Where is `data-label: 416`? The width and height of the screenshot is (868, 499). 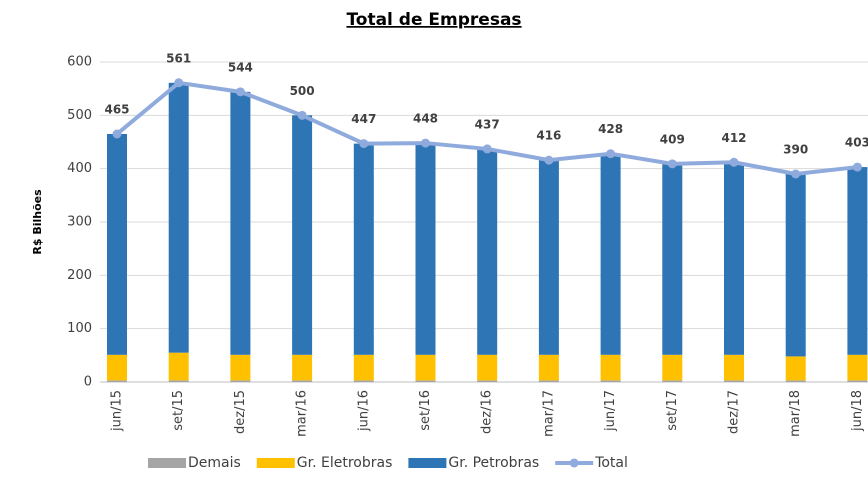
data-label: 416 is located at coordinates (548, 136).